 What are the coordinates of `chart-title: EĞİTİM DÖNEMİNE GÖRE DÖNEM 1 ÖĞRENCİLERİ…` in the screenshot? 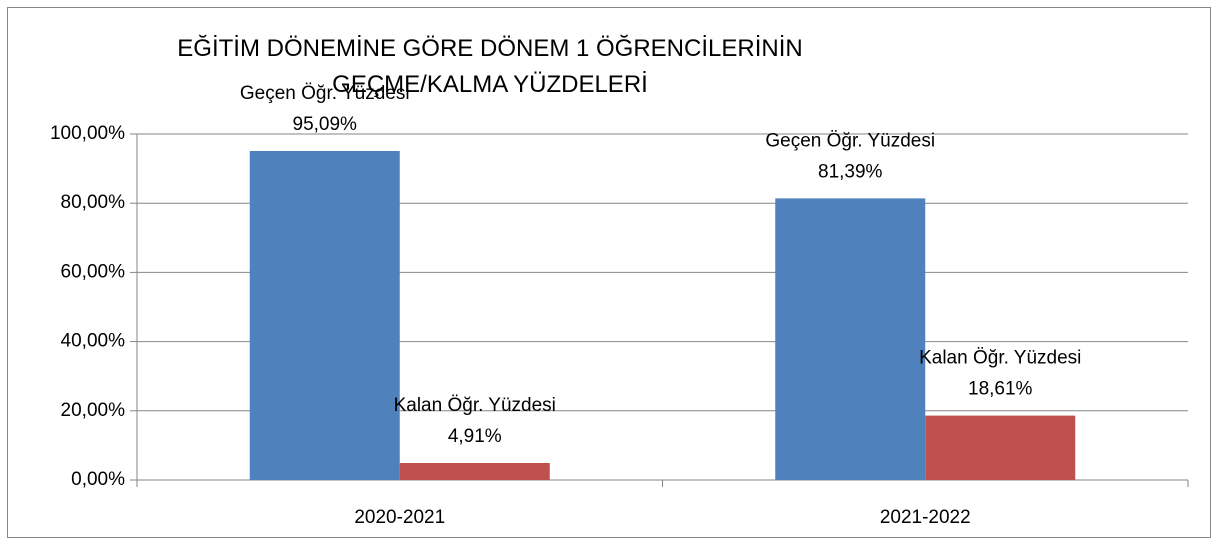 It's located at (490, 66).